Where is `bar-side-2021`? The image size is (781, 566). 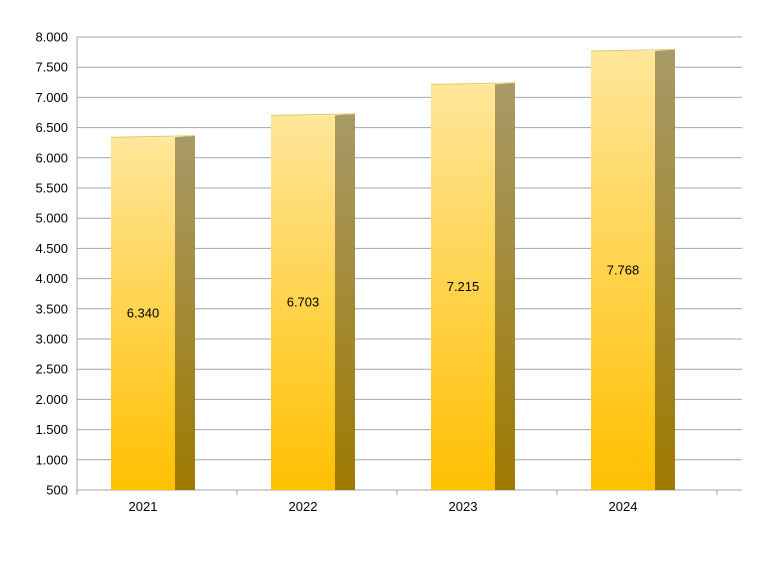 bar-side-2021 is located at coordinates (185, 312).